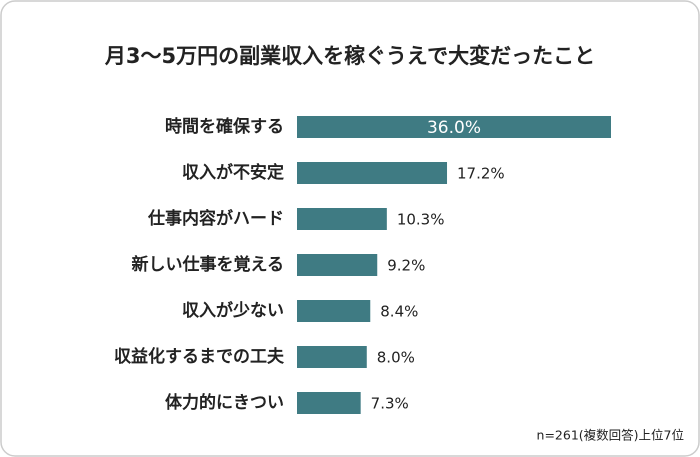 Image resolution: width=700 pixels, height=457 pixels. What do you see at coordinates (610, 435) in the screenshot?
I see `note: n=261(複数回答)上位7位` at bounding box center [610, 435].